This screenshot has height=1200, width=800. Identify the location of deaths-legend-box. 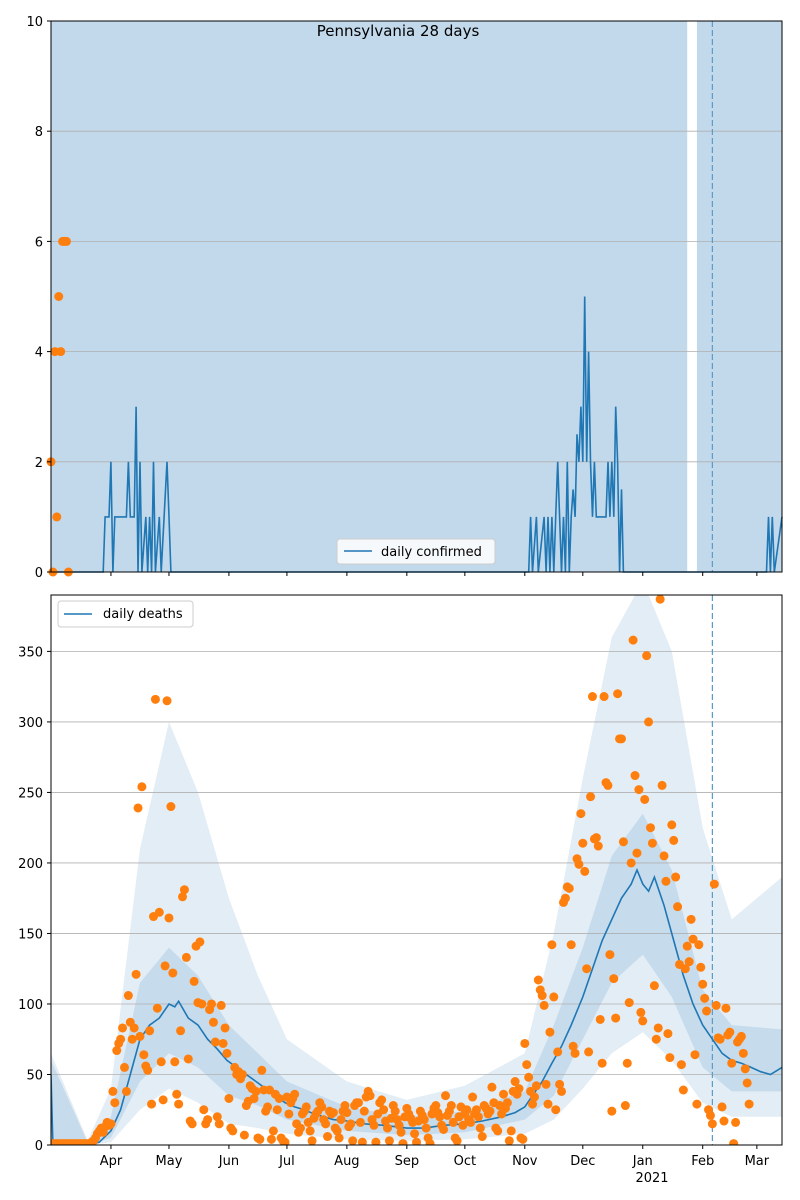
(125, 614).